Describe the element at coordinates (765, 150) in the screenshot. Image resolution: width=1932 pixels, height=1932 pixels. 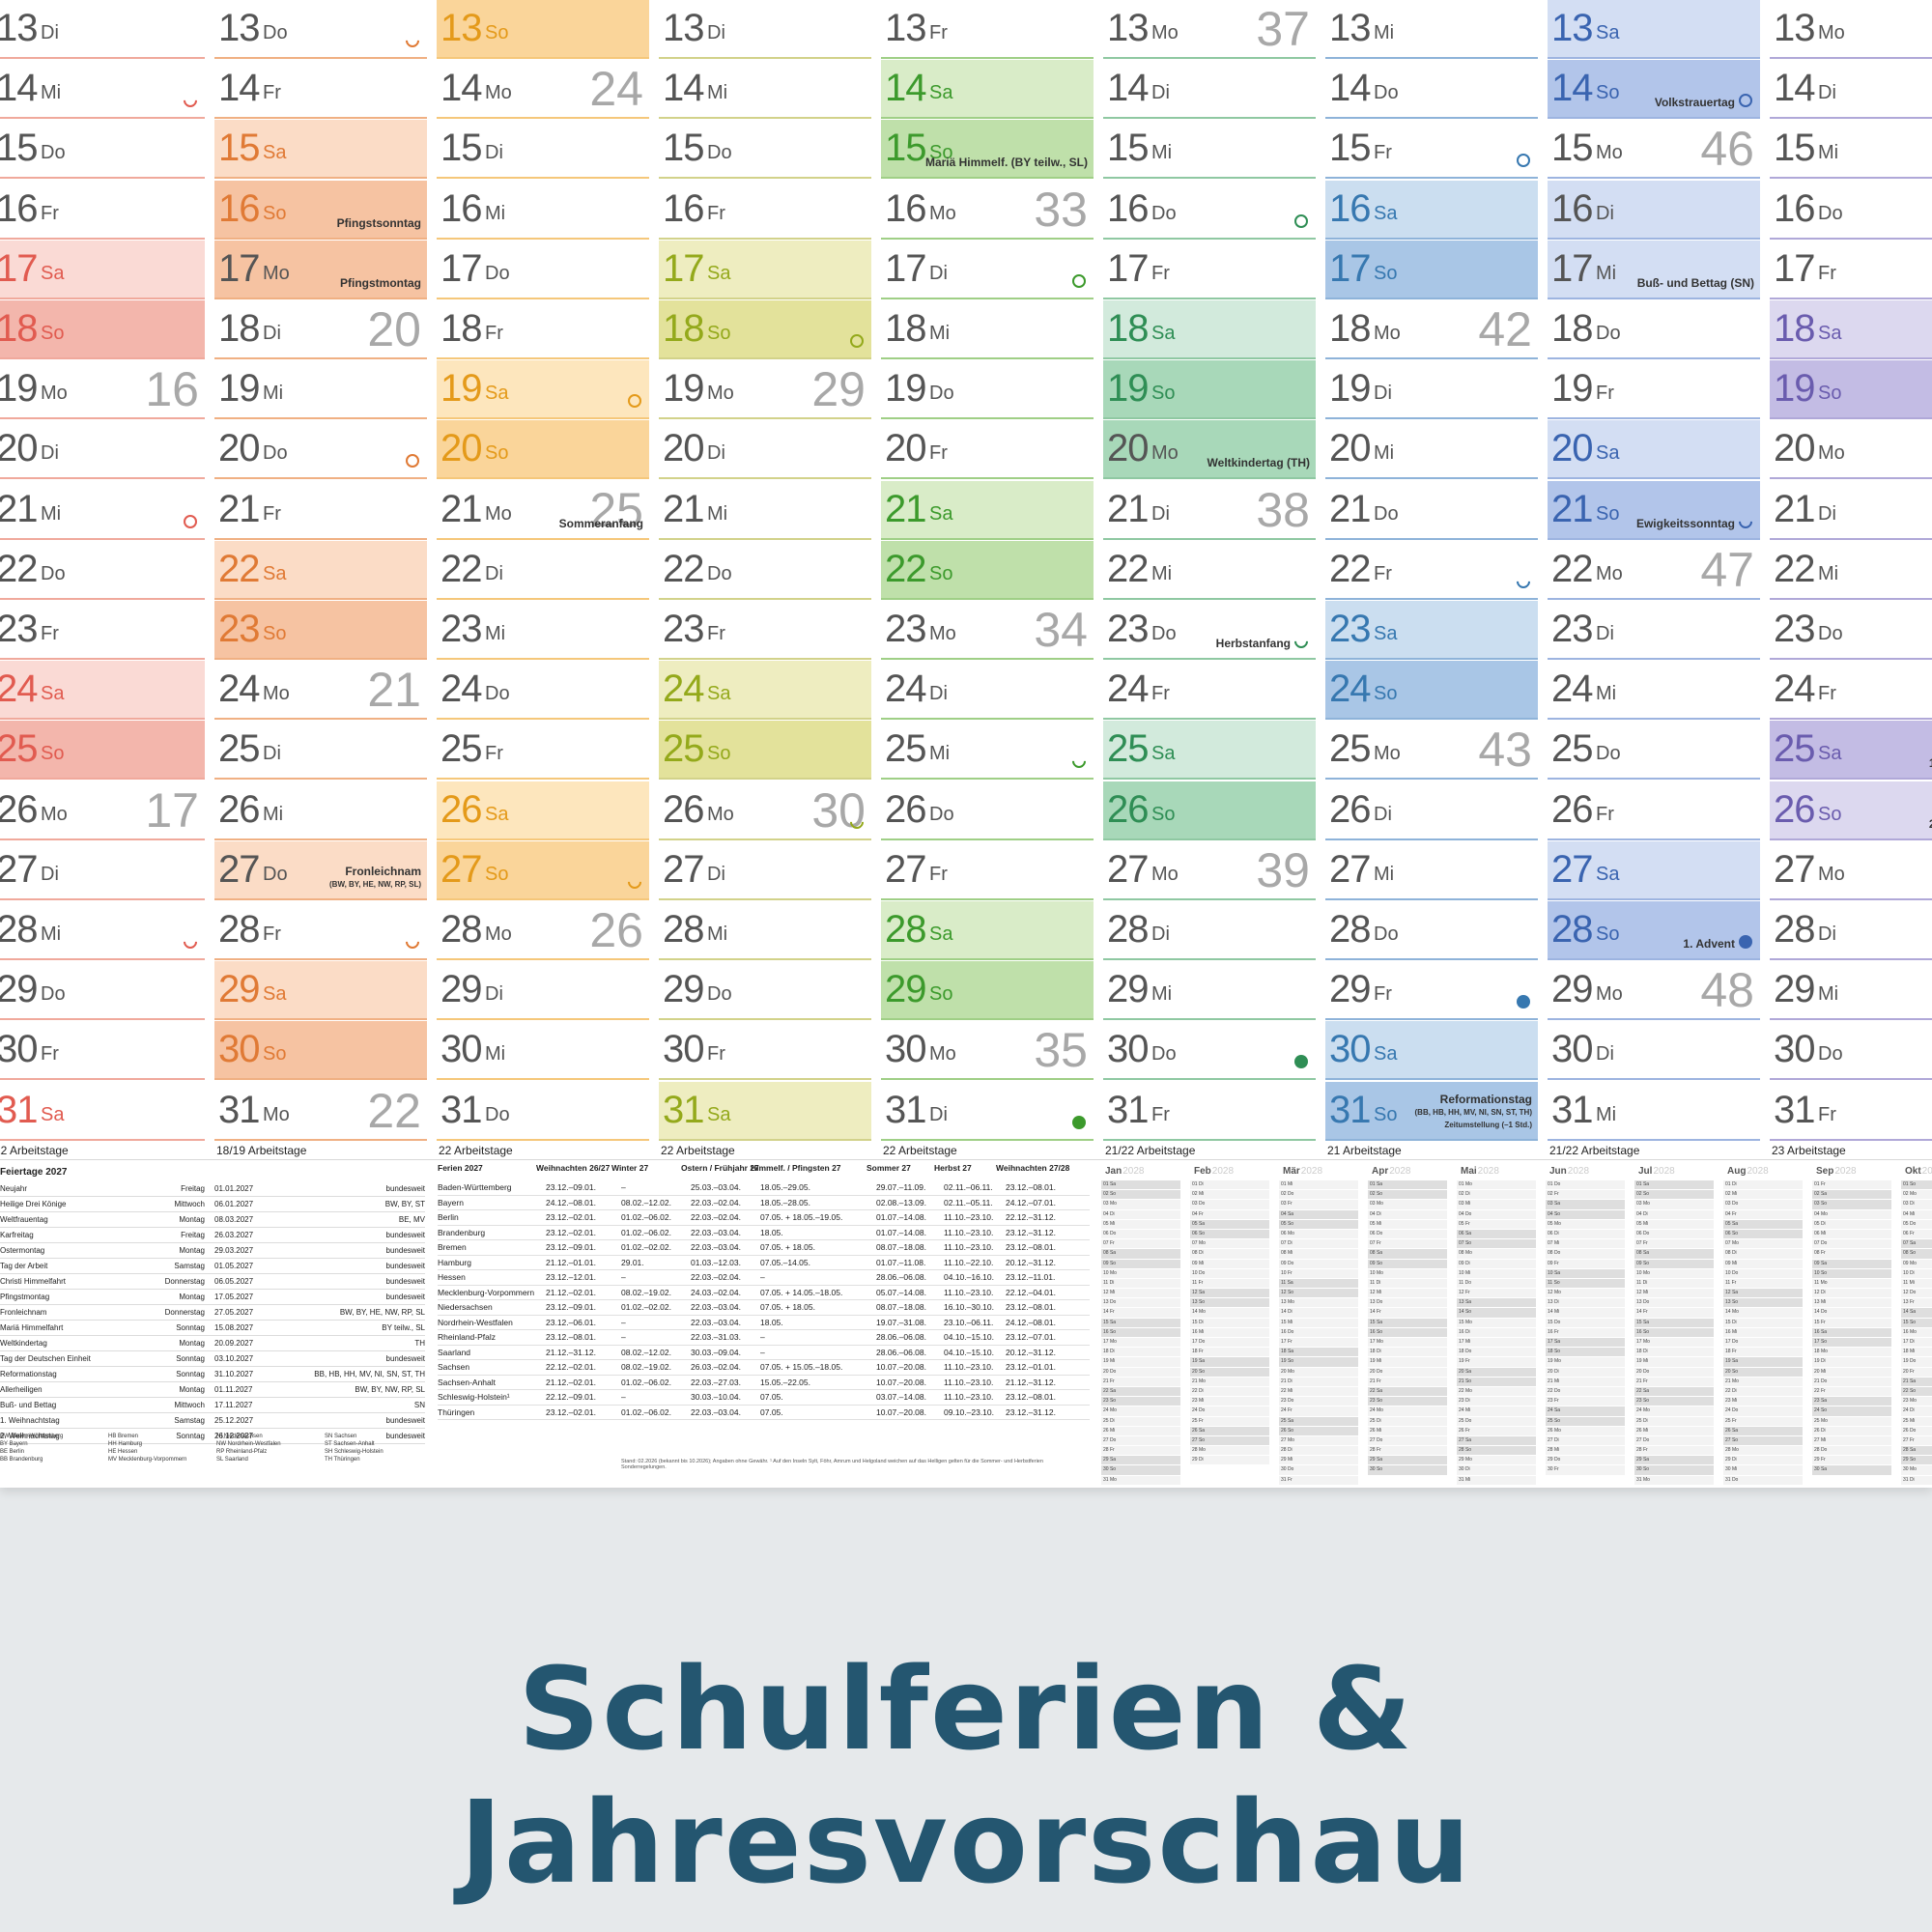
I see `day-row: 15 Do` at that location.